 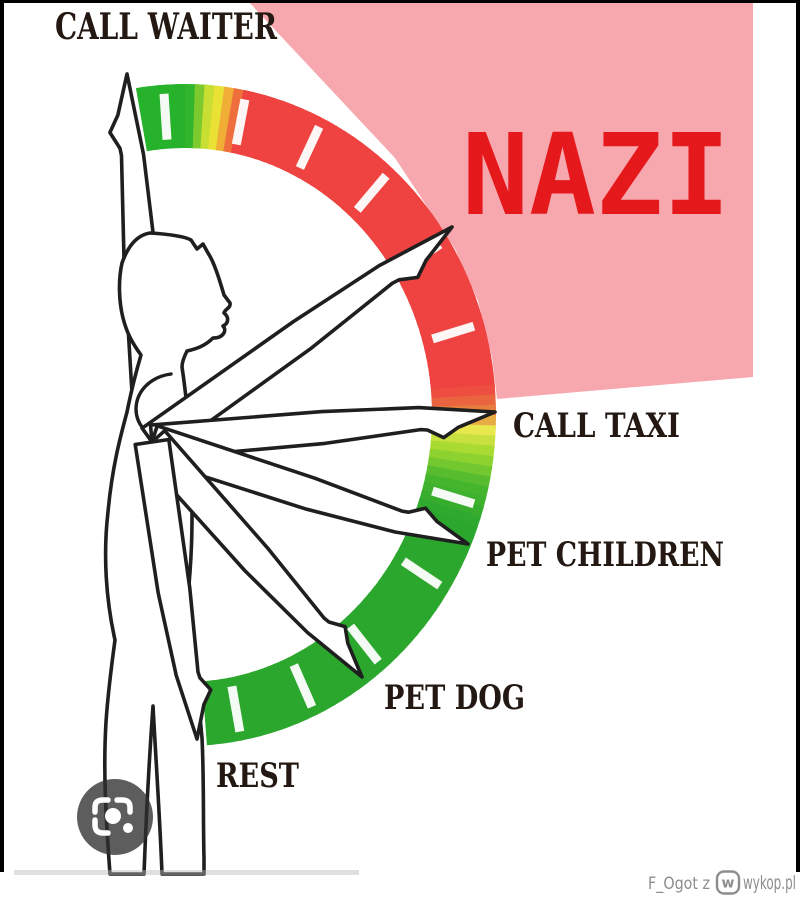 What do you see at coordinates (679, 884) in the screenshot?
I see `watermark-author: F_Ogot z` at bounding box center [679, 884].